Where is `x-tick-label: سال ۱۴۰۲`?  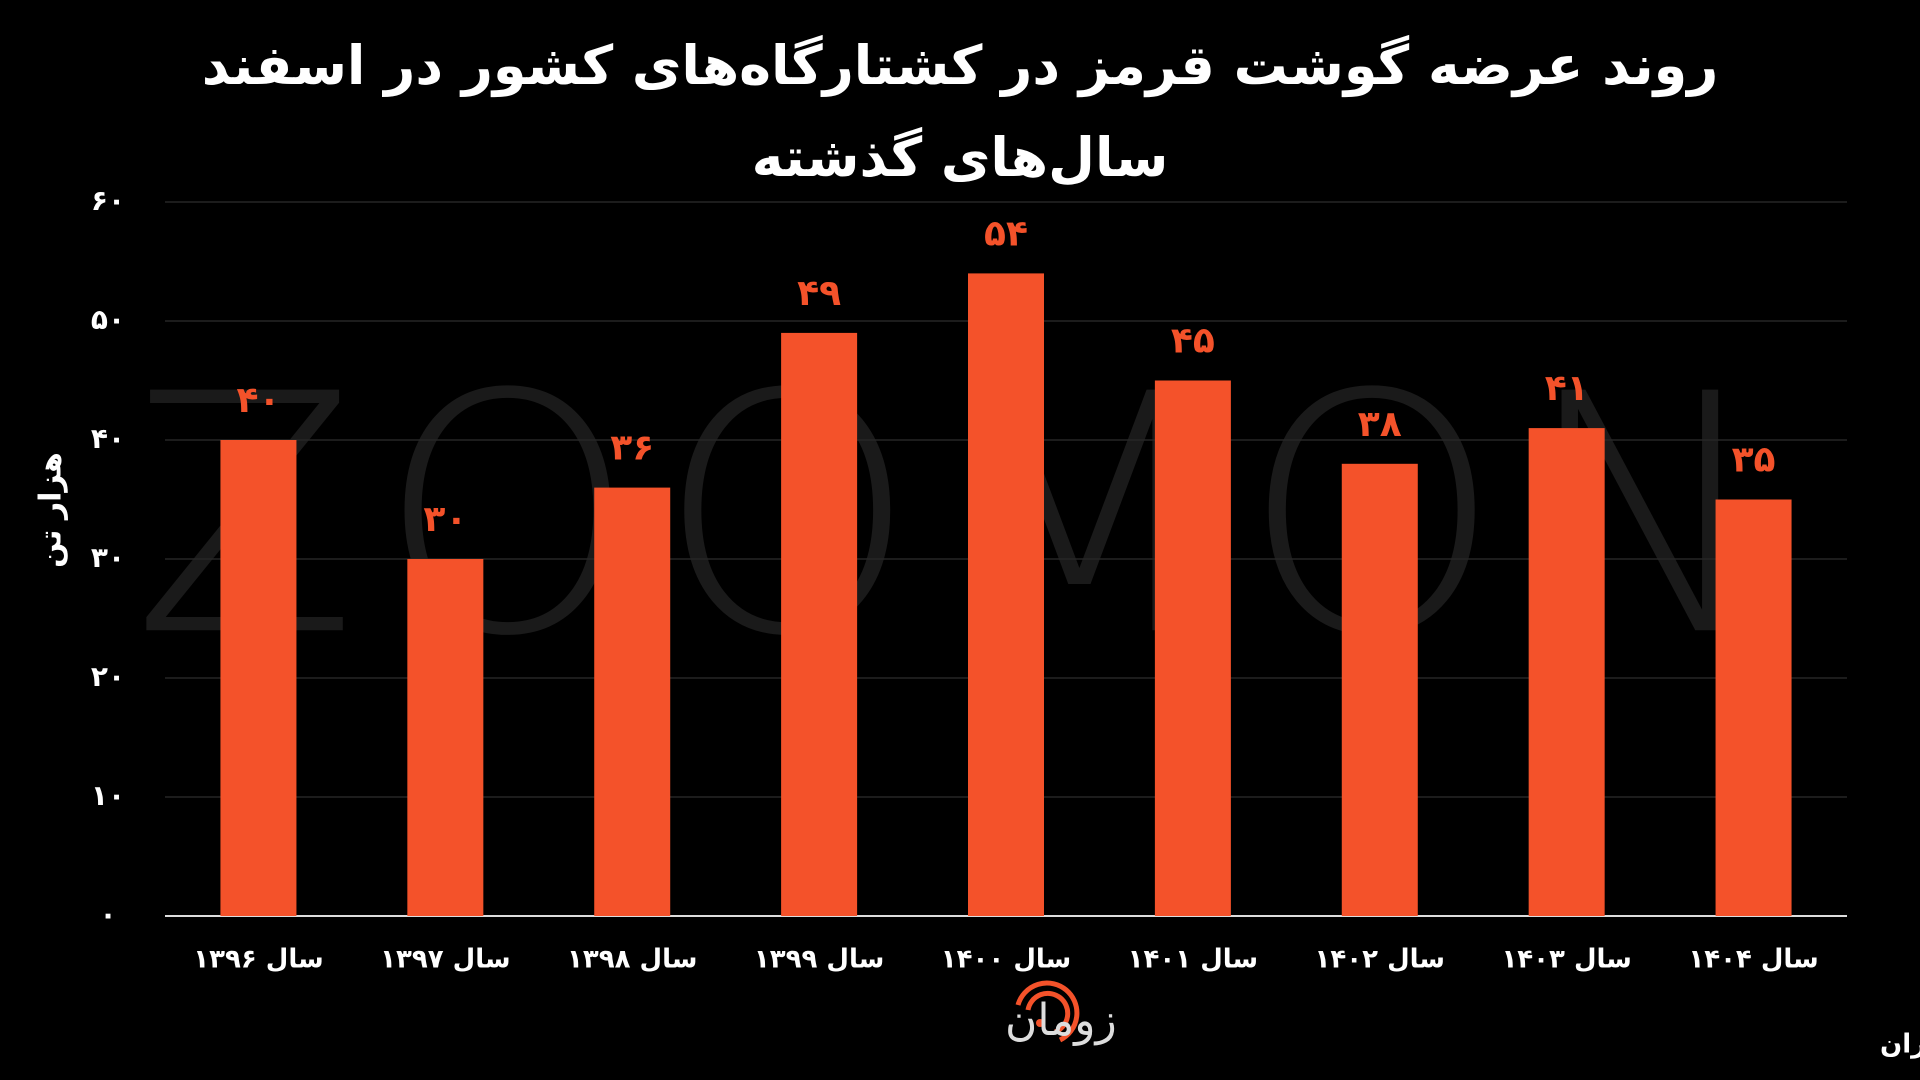
x-tick-label: سال ۱۴۰۲ is located at coordinates (1380, 960).